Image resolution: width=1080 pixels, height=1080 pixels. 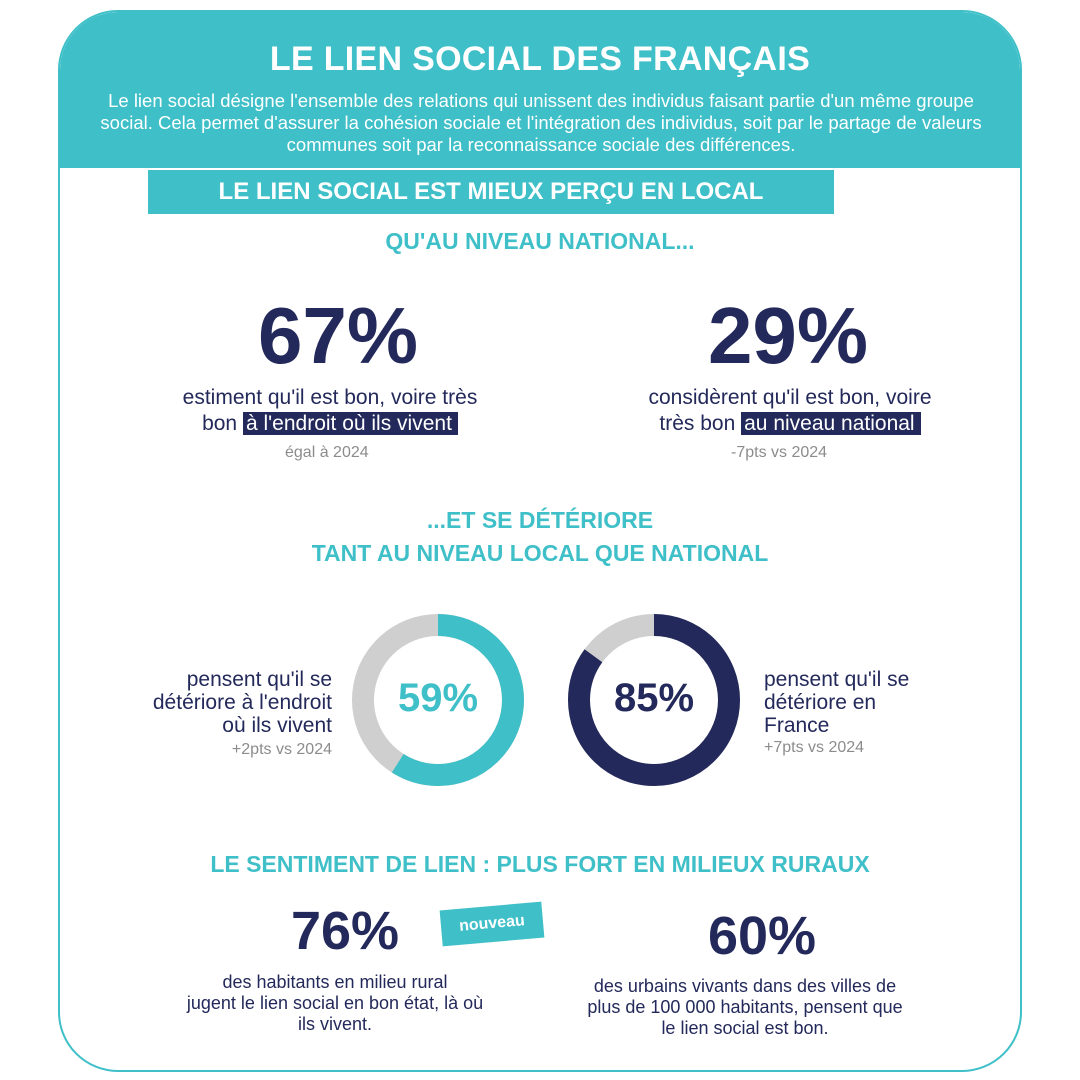 I want to click on donut-local-delta: +2pts vs 2024, so click(x=281, y=749).